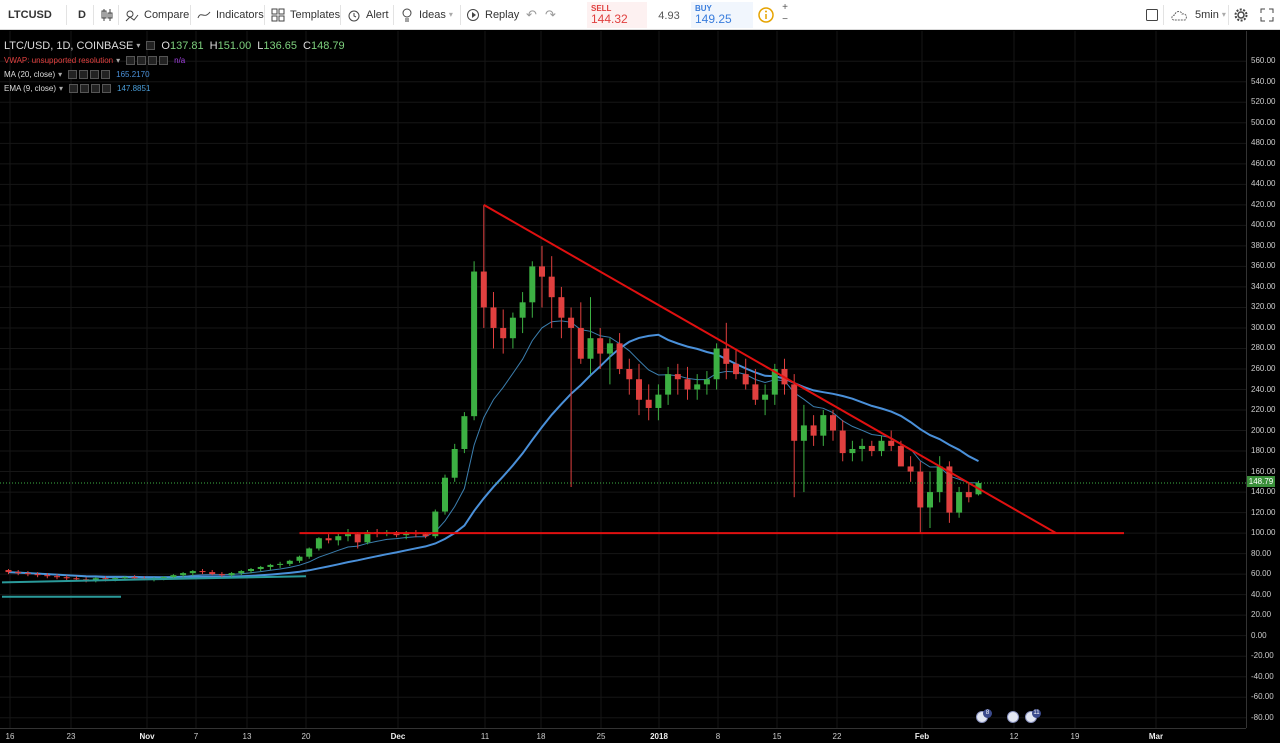  Describe the element at coordinates (1243, 14) in the screenshot. I see `settings-button` at that location.